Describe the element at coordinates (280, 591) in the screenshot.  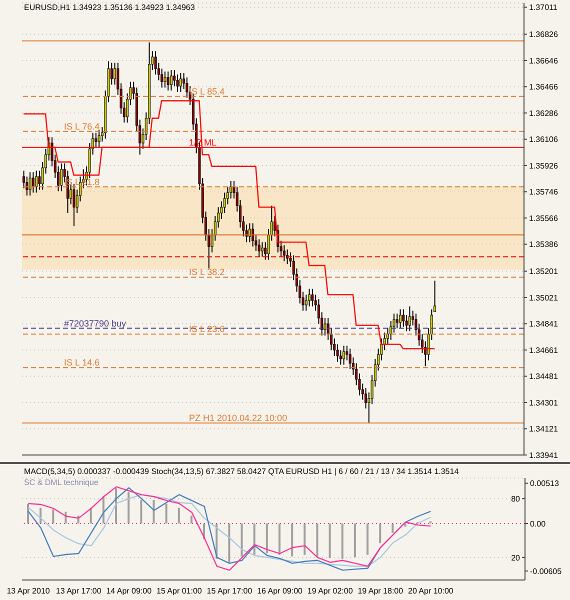
I see `x-tick-label: 16 Apr 09:00` at that location.